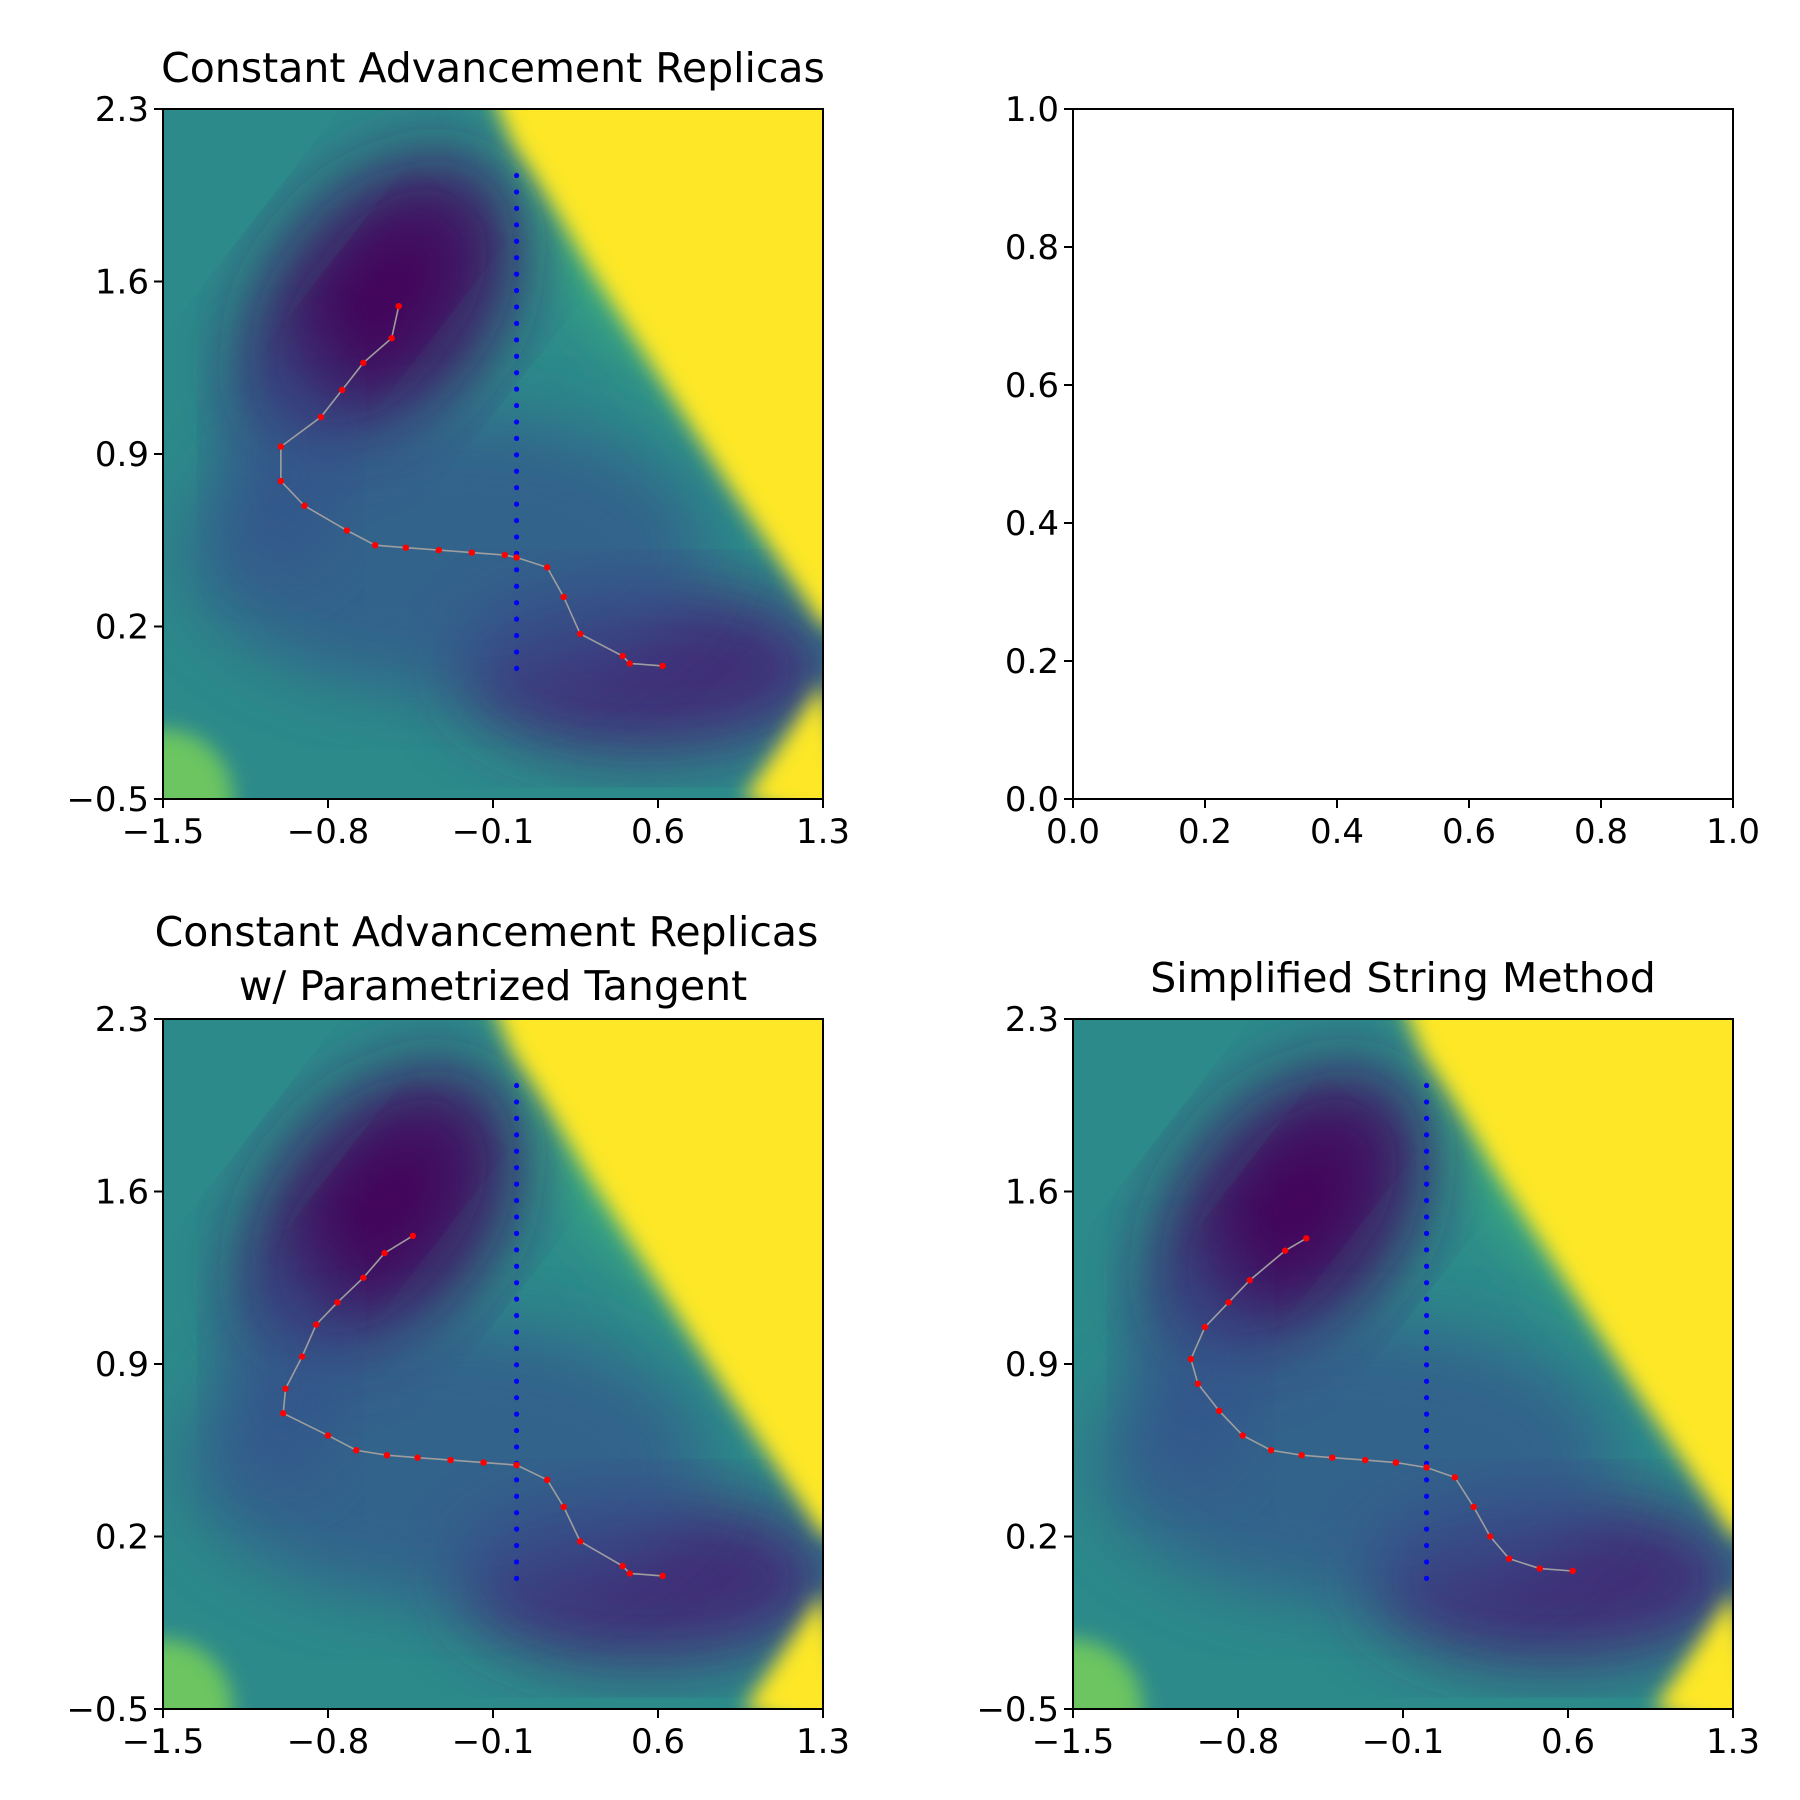  What do you see at coordinates (1205, 832) in the screenshot?
I see `x-tick-label: 0.2` at bounding box center [1205, 832].